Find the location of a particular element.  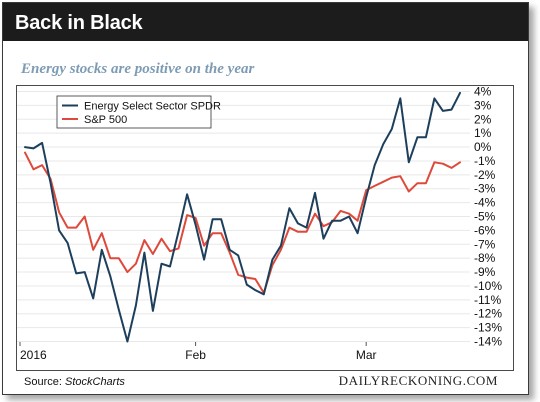

y-tick-label: -10% is located at coordinates (488, 286).